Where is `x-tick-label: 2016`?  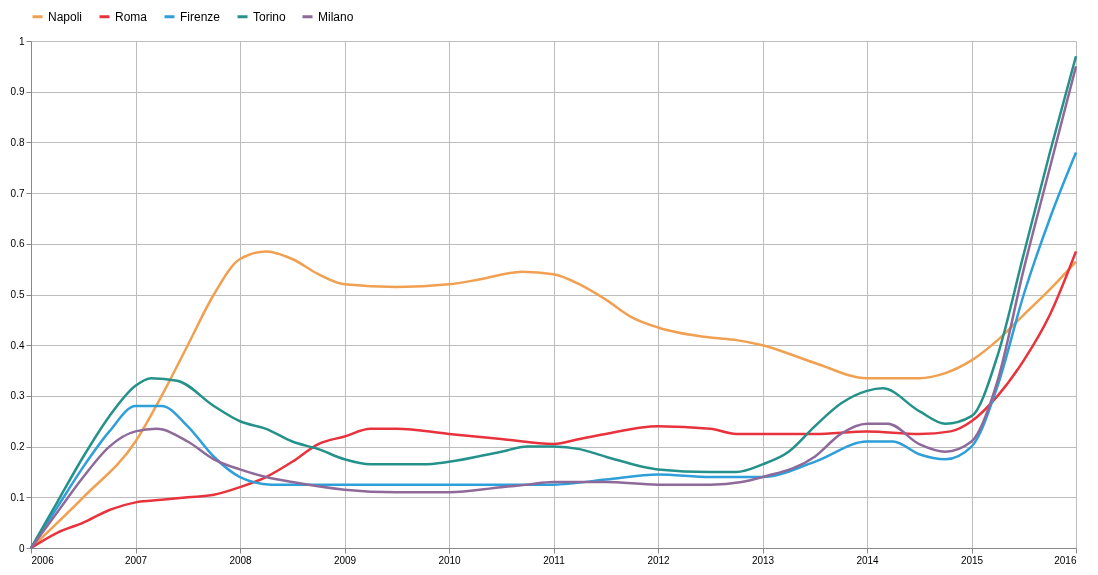
x-tick-label: 2016 is located at coordinates (1065, 560).